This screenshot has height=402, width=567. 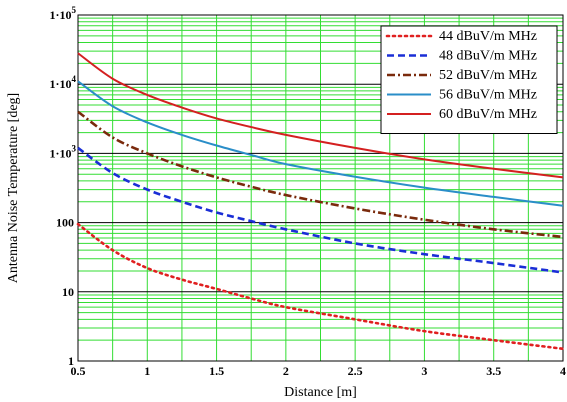 I want to click on y-axis-label: Antenna Noise Temperature [deg], so click(x=13, y=188).